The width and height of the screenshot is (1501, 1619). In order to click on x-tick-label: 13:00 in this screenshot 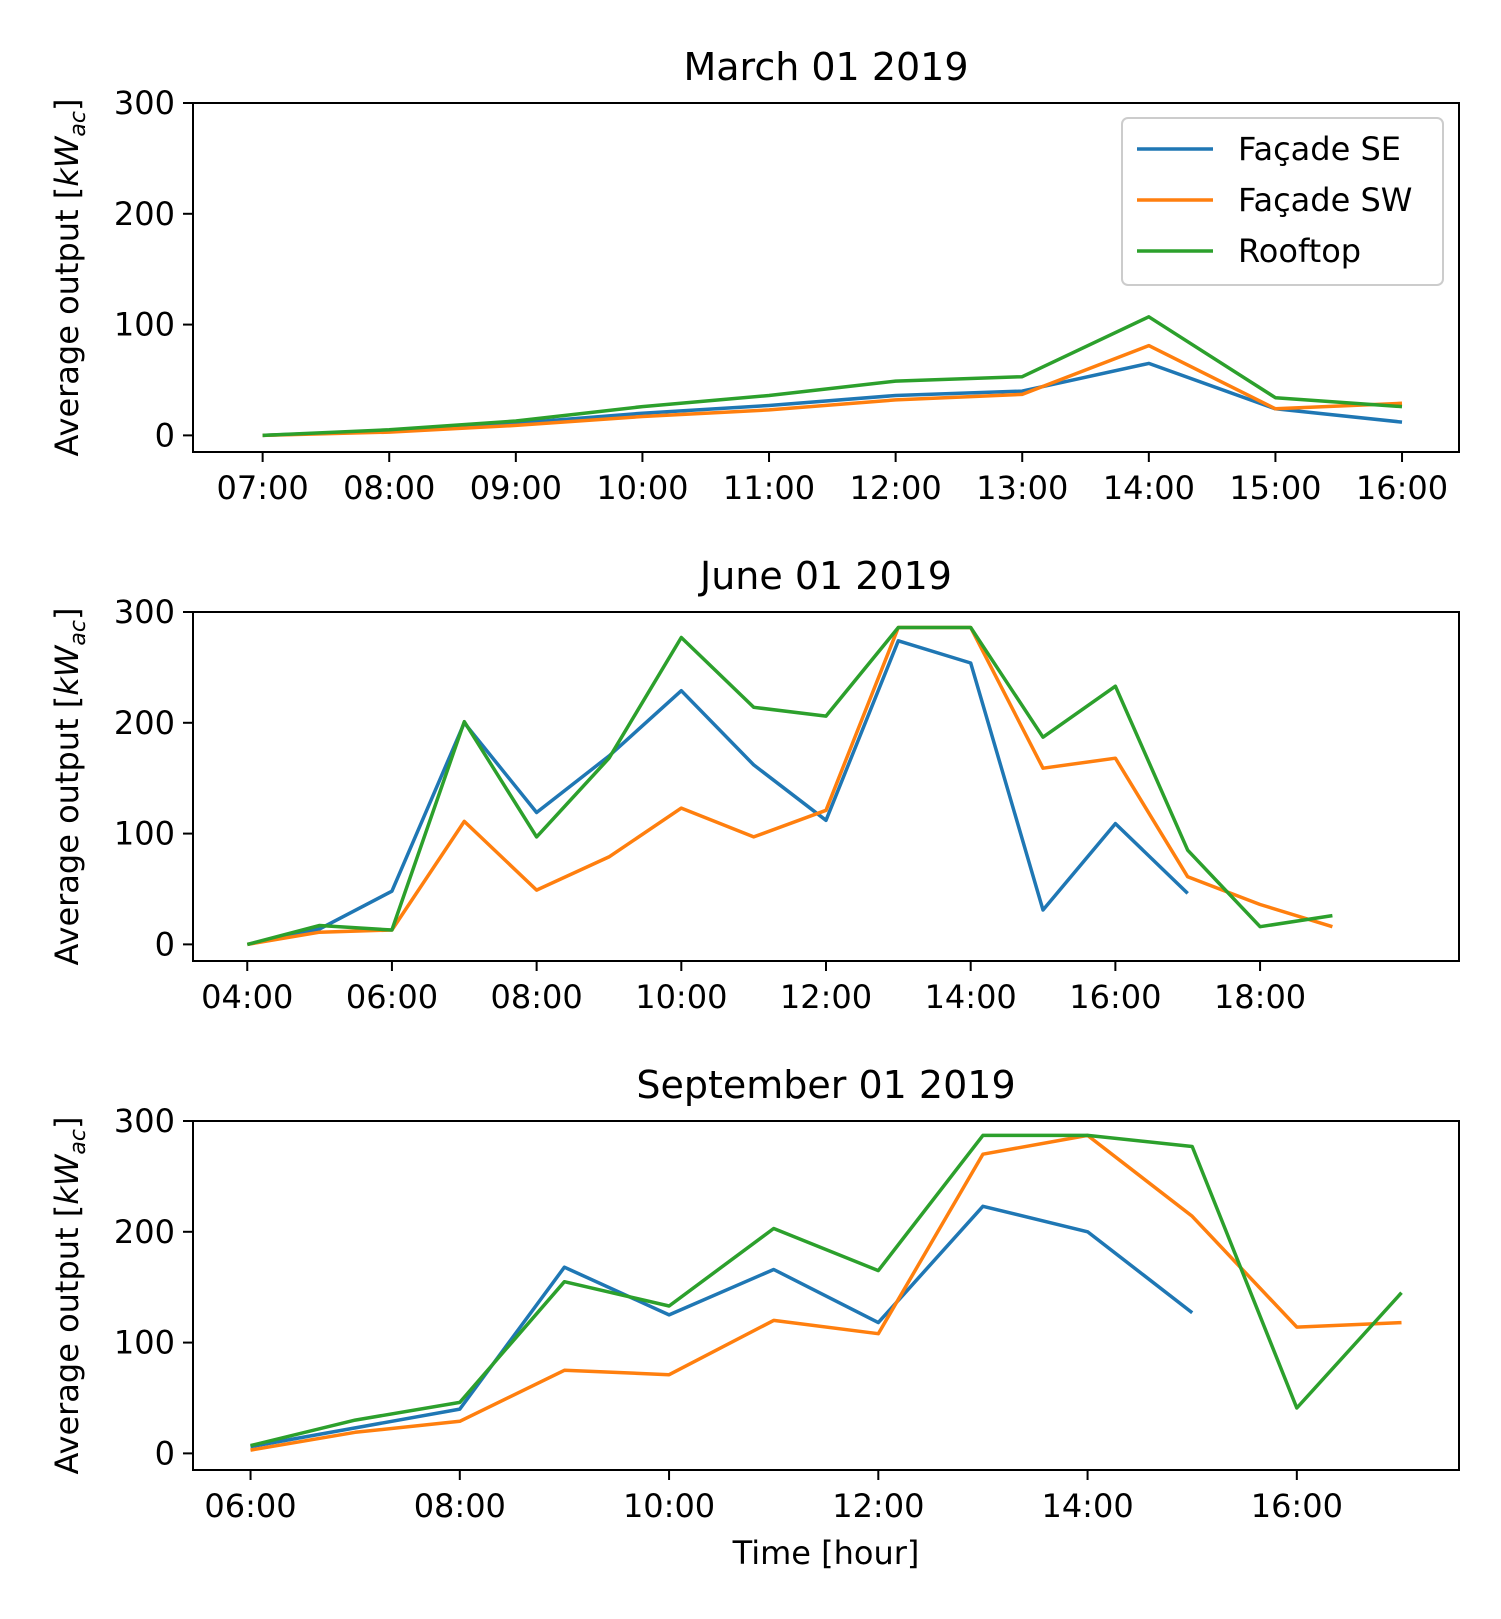, I will do `click(1022, 488)`.